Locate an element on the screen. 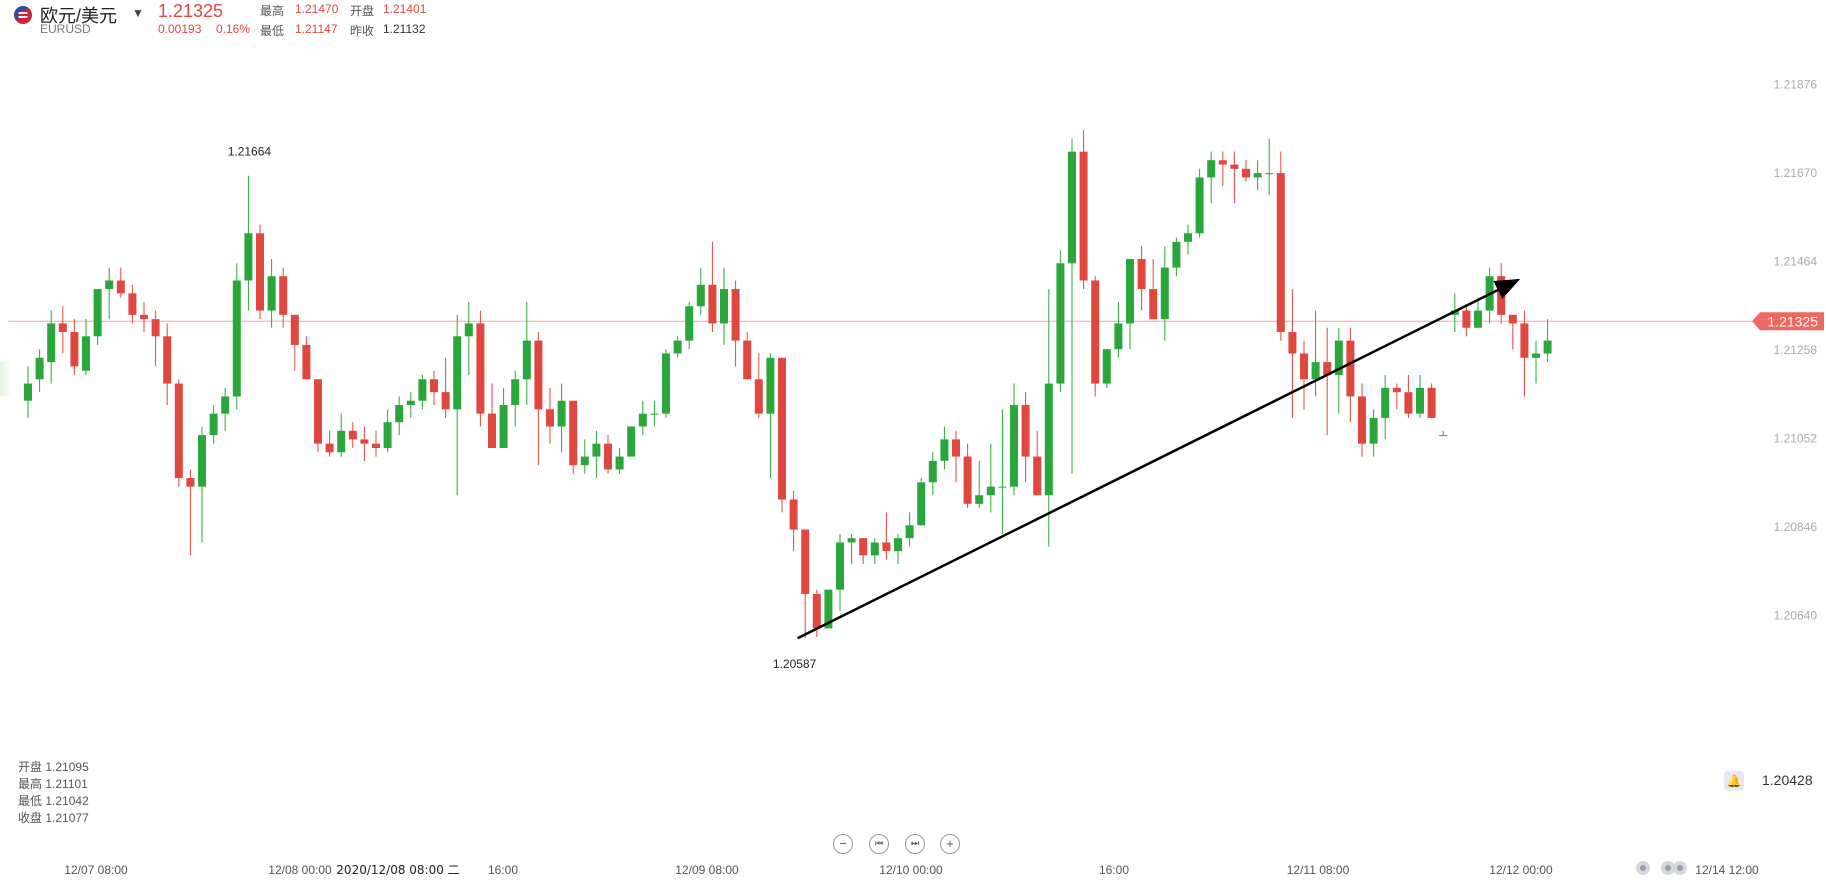 The image size is (1826, 888). bell-icon: 🔔 is located at coordinates (1734, 781).